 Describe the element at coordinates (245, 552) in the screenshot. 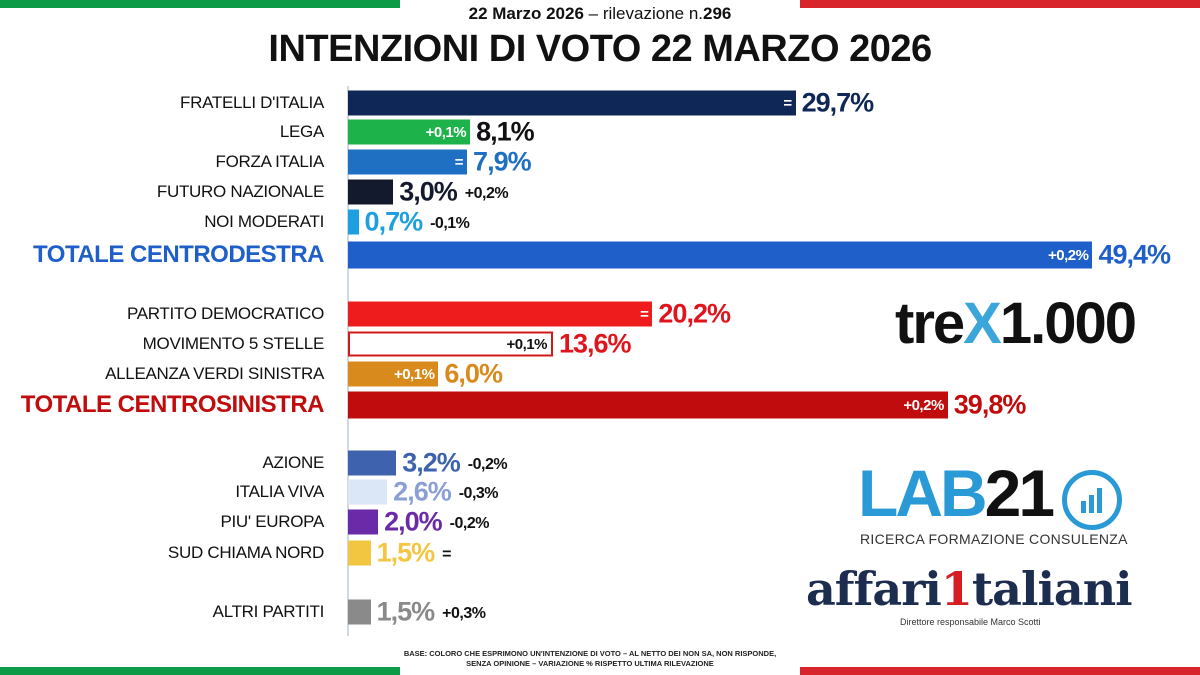

I see `party-label: SUD CHIAMA NORD` at that location.